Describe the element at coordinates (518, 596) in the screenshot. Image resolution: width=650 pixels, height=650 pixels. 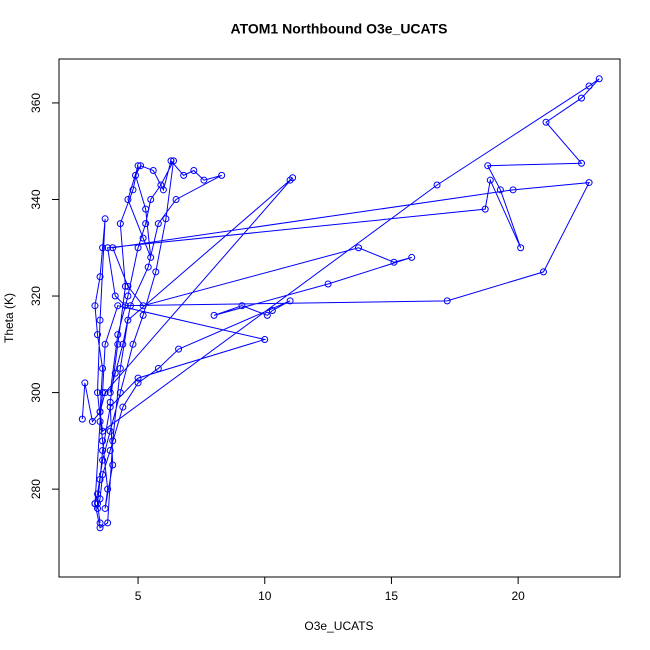
I see `x-tick-label: 20` at that location.